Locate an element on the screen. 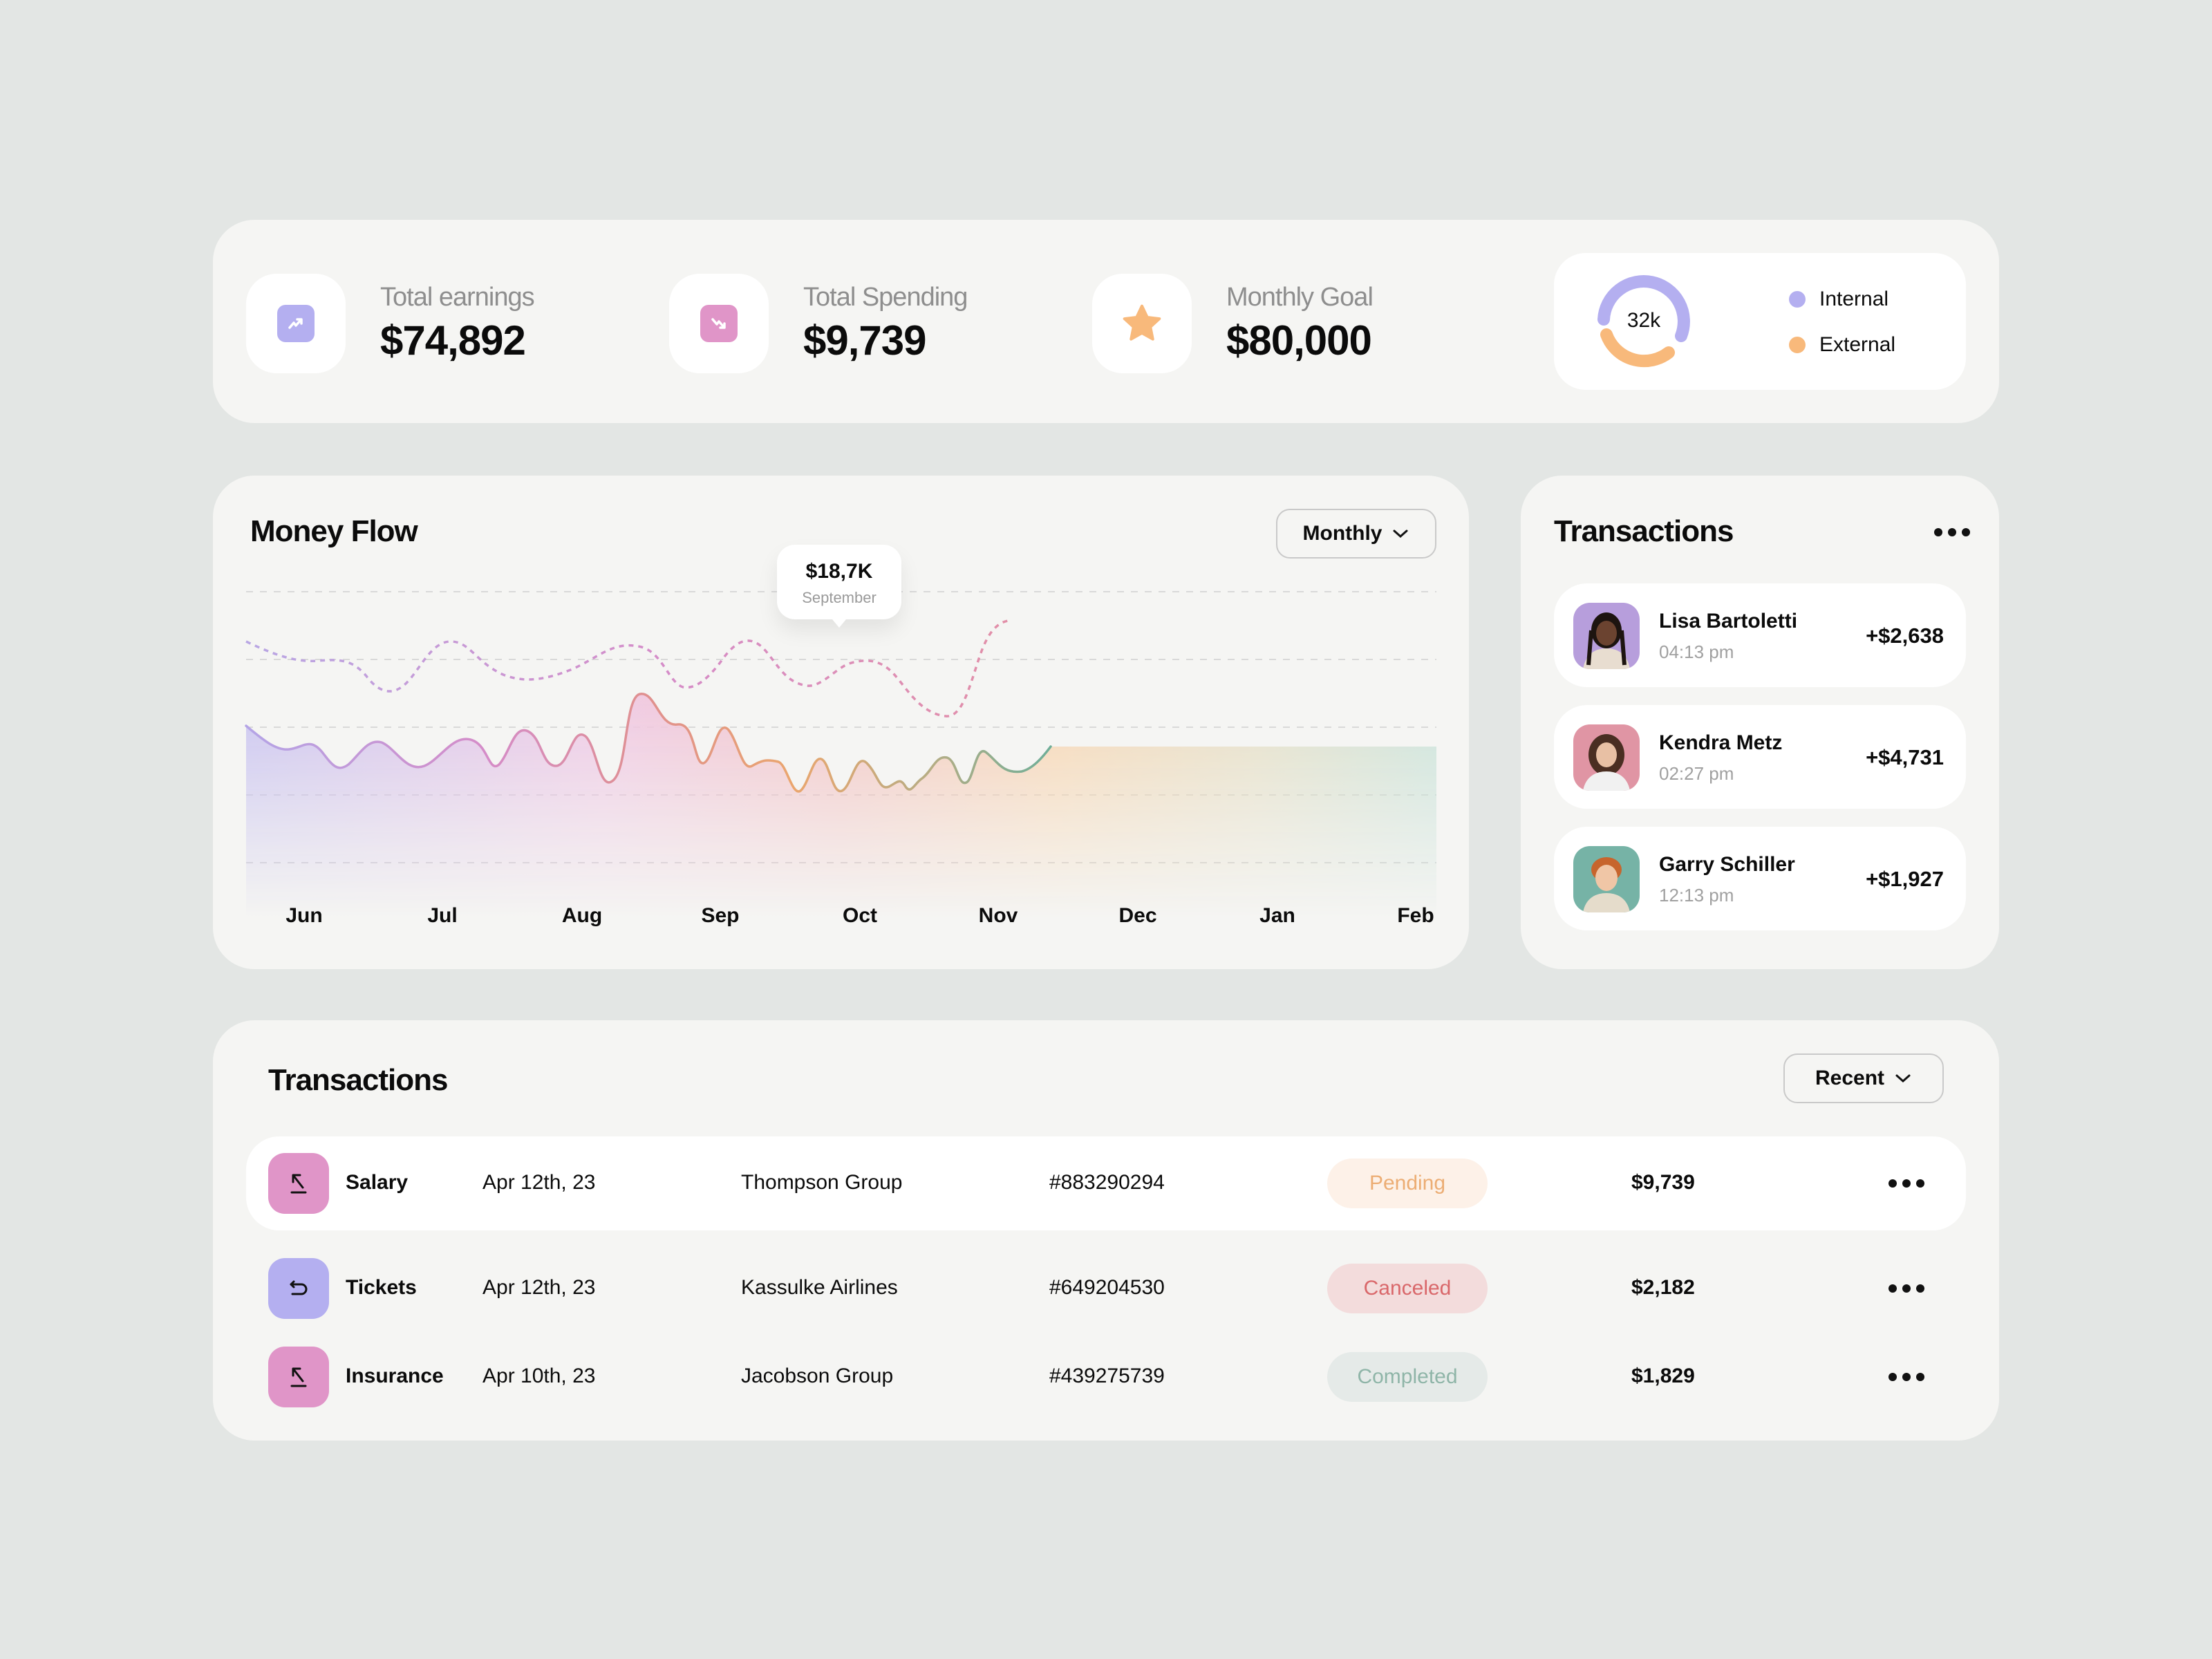 Image resolution: width=2212 pixels, height=1659 pixels. stat-monthly-goal: Monthly Goal $80,000 is located at coordinates (1233, 323).